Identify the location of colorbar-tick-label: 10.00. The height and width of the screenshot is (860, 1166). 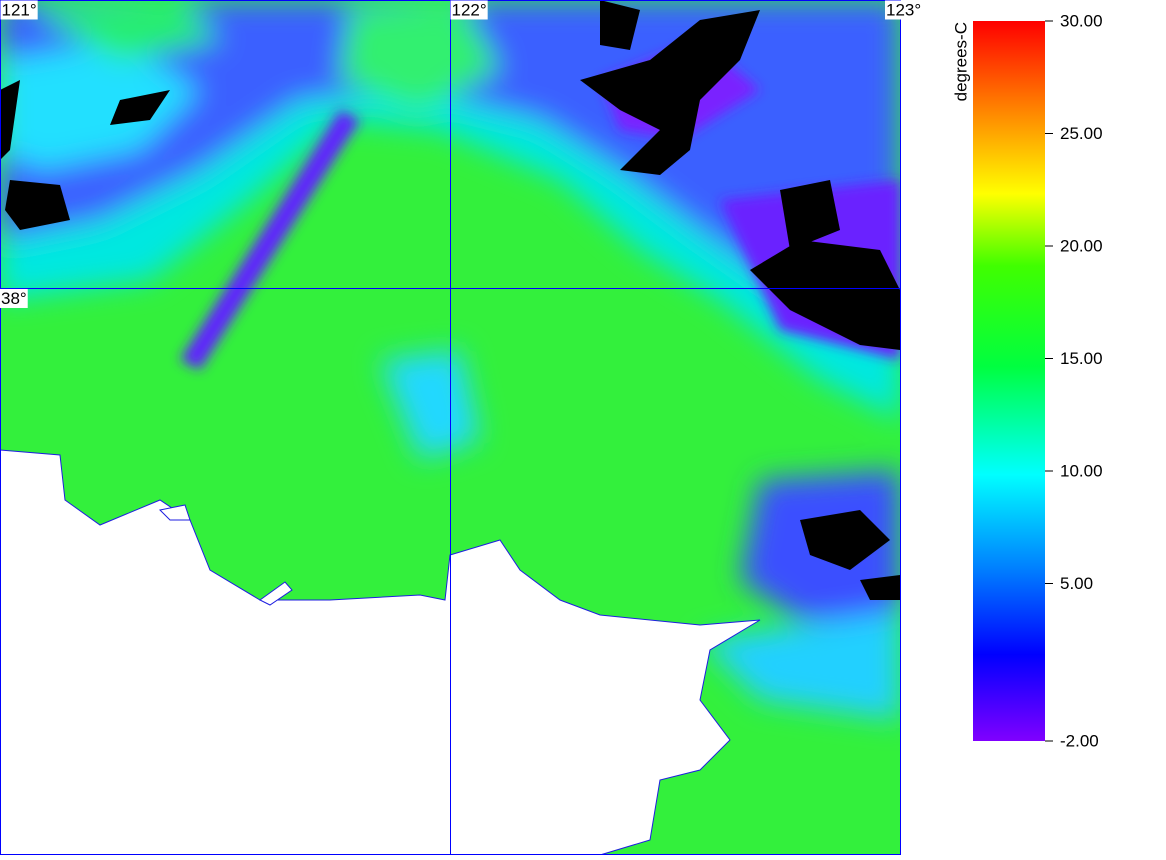
(1081, 470).